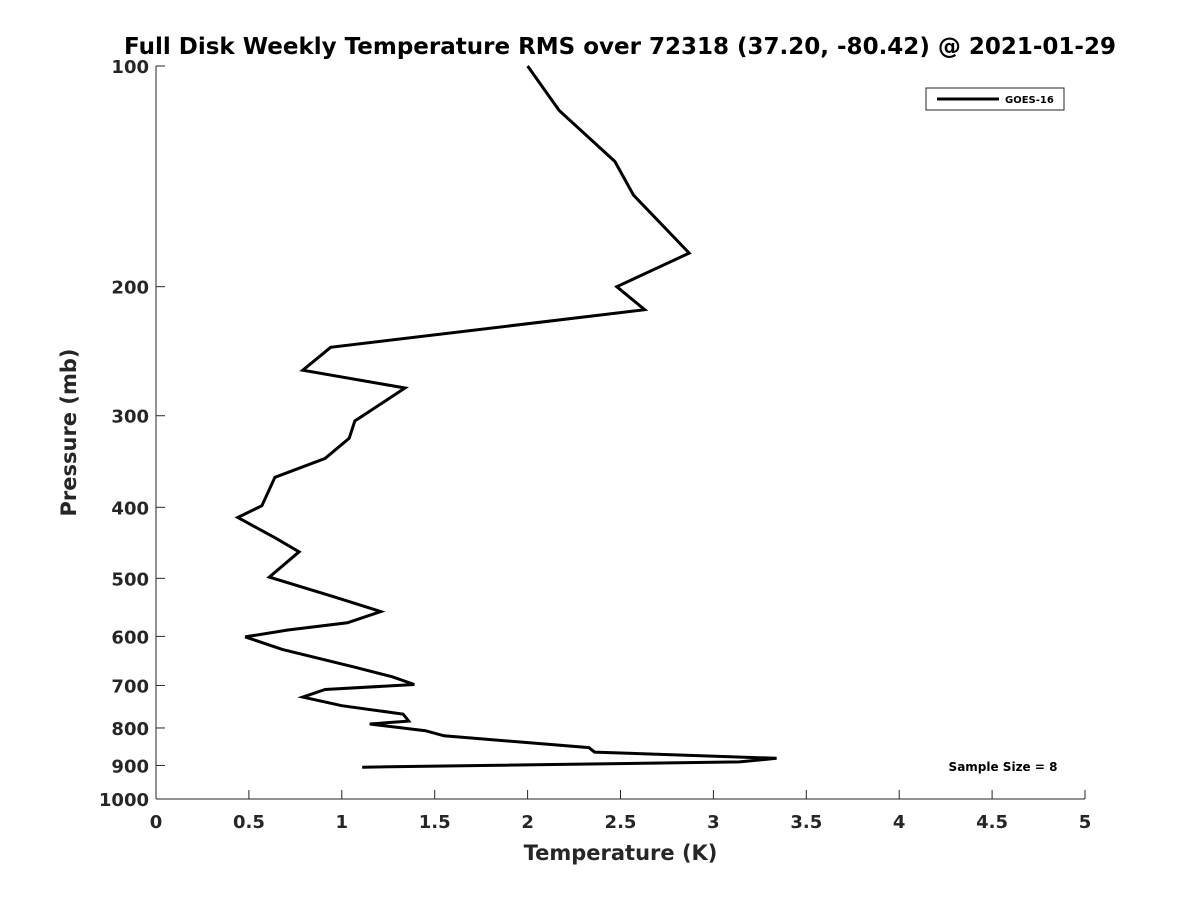 Image resolution: width=1200 pixels, height=900 pixels. I want to click on y-tick-label: 400, so click(130, 508).